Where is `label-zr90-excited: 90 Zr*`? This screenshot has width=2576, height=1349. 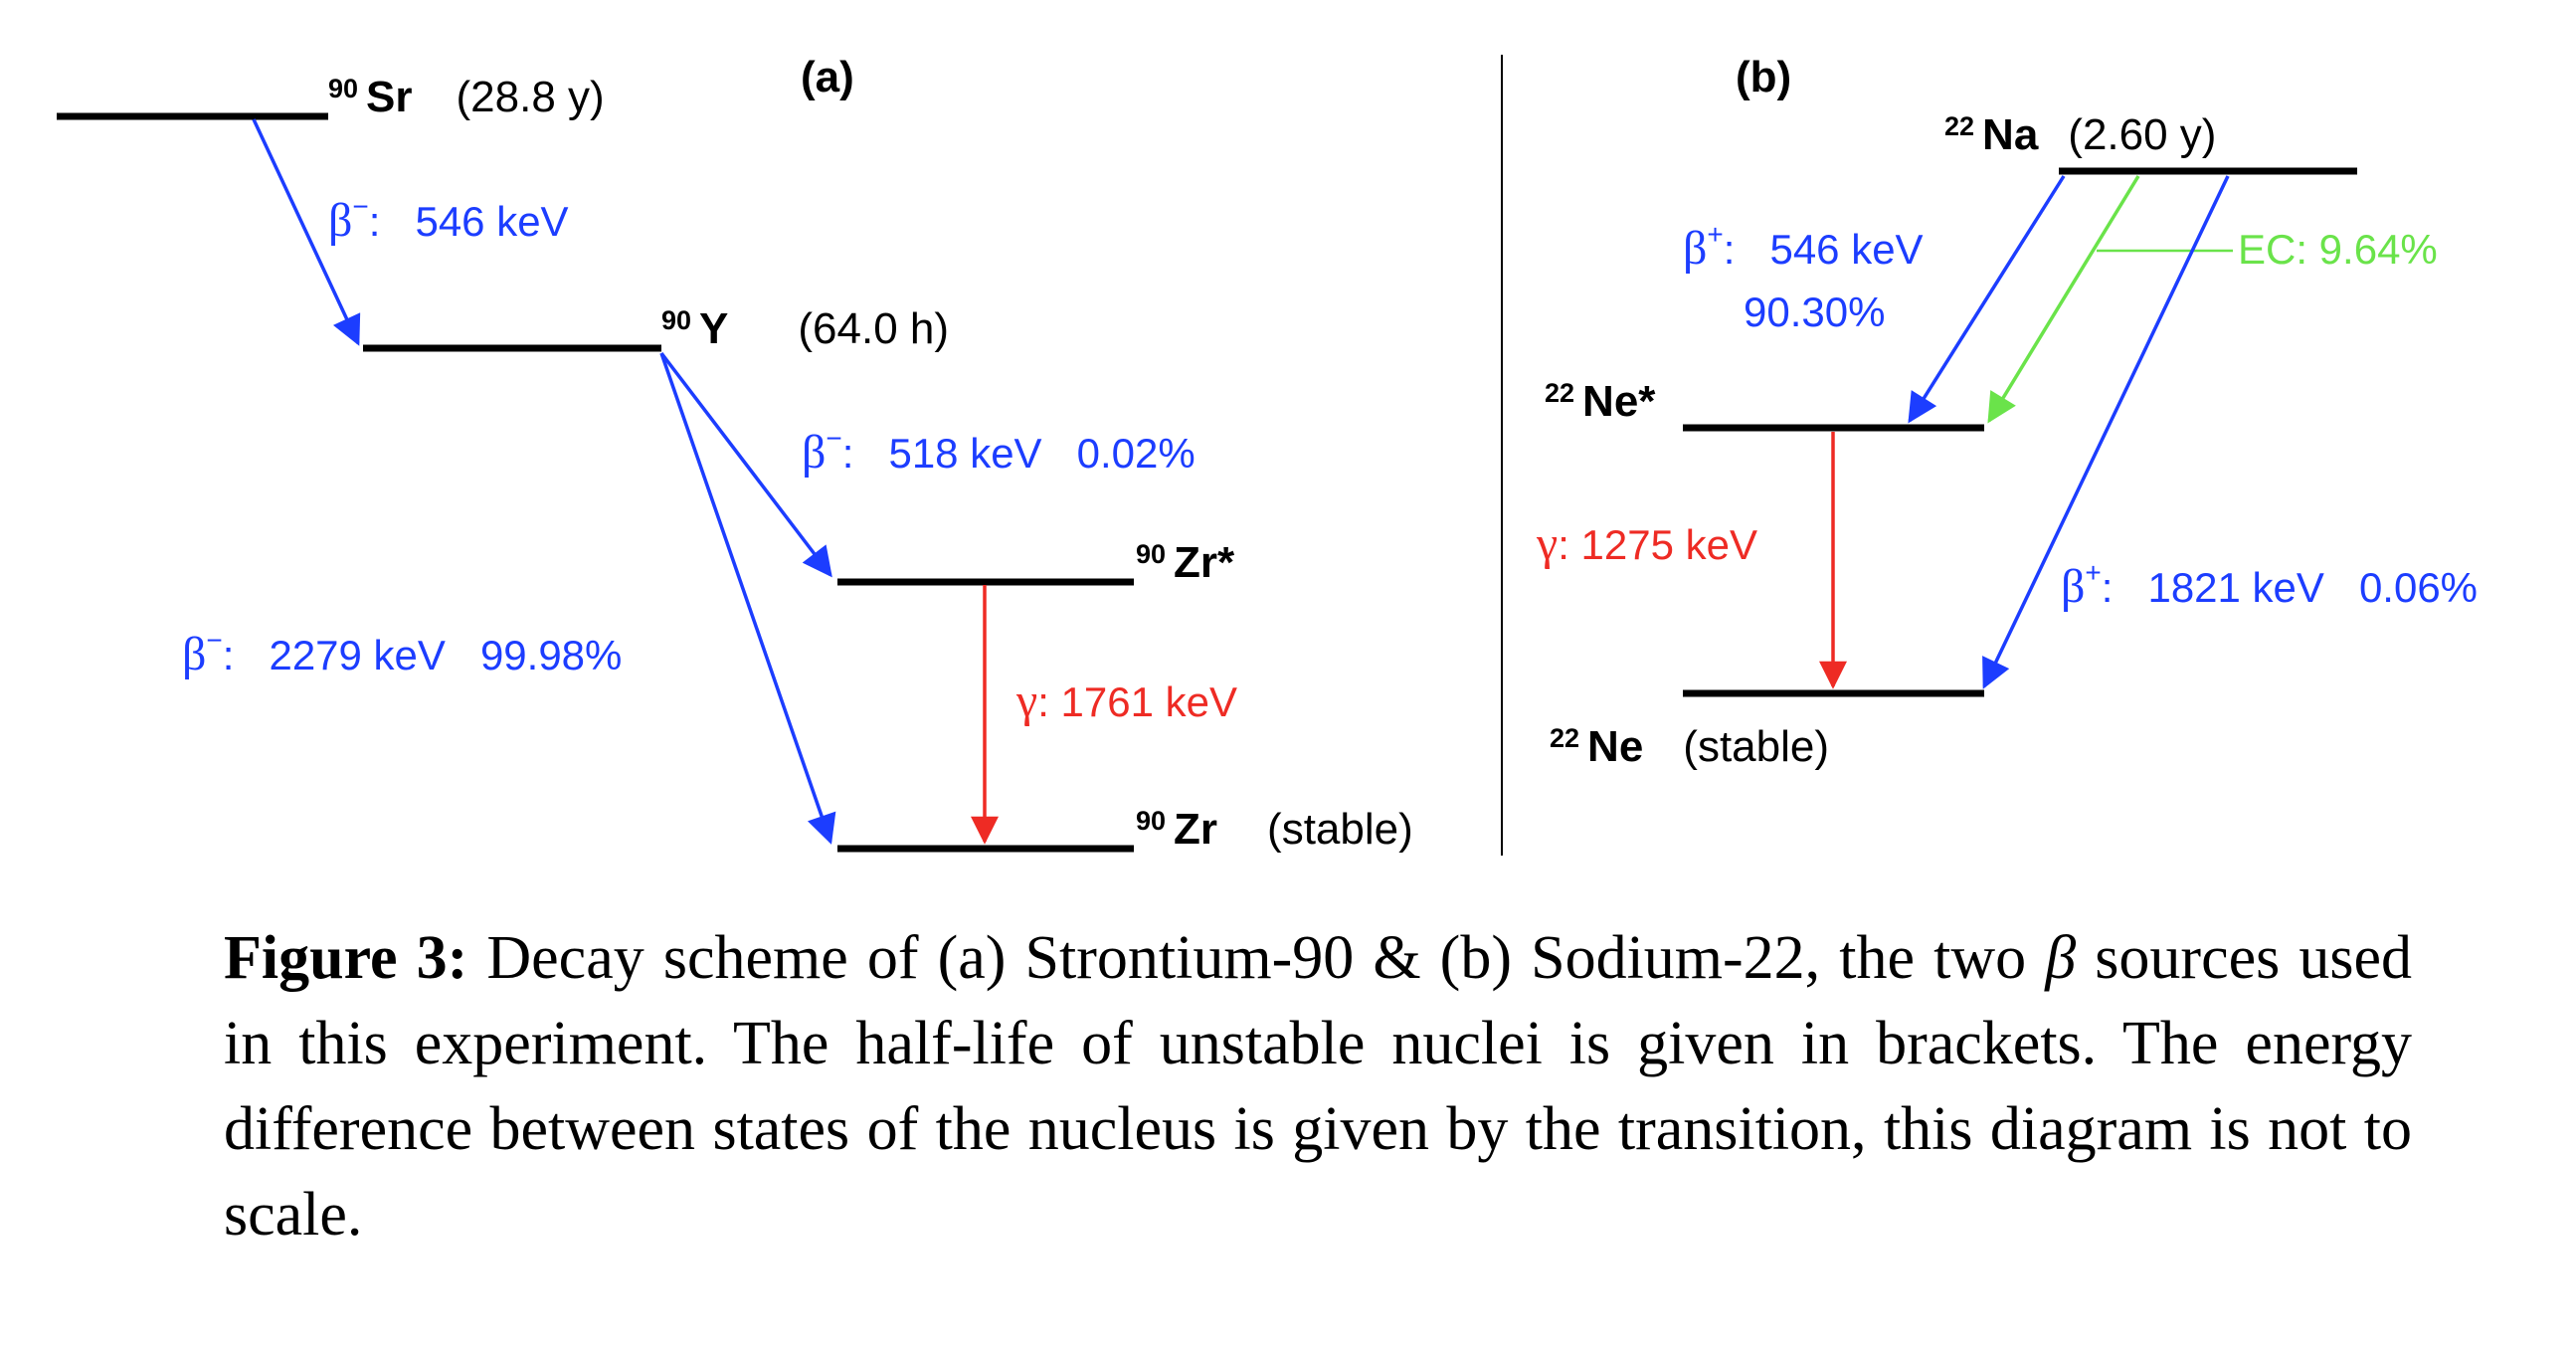 label-zr90-excited: 90 Zr* is located at coordinates (1185, 563).